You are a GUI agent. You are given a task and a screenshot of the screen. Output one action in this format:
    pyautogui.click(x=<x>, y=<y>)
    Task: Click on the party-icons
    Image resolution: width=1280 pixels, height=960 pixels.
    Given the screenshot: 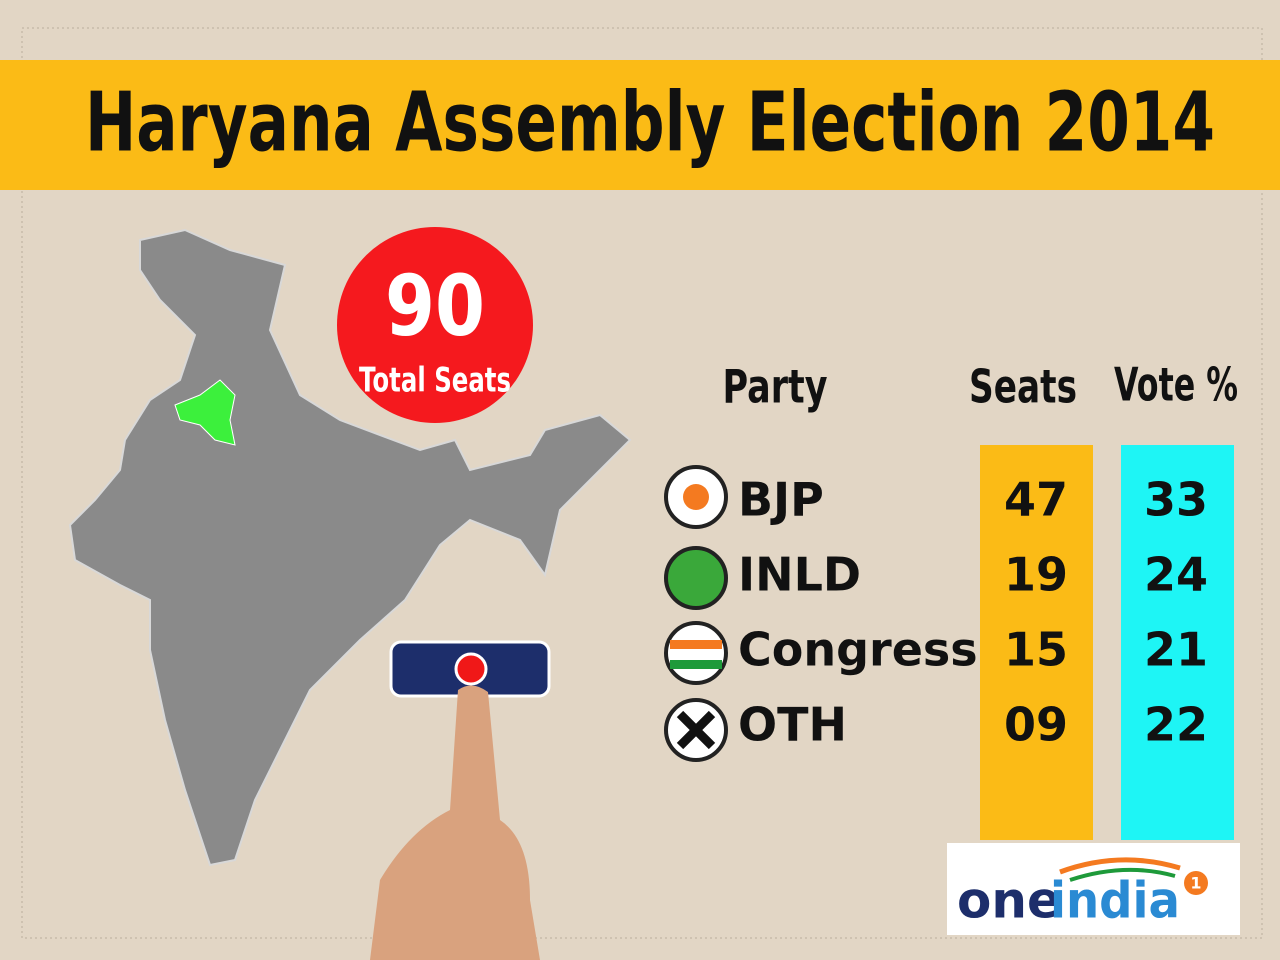 What is the action you would take?
    pyautogui.click(x=696, y=613)
    